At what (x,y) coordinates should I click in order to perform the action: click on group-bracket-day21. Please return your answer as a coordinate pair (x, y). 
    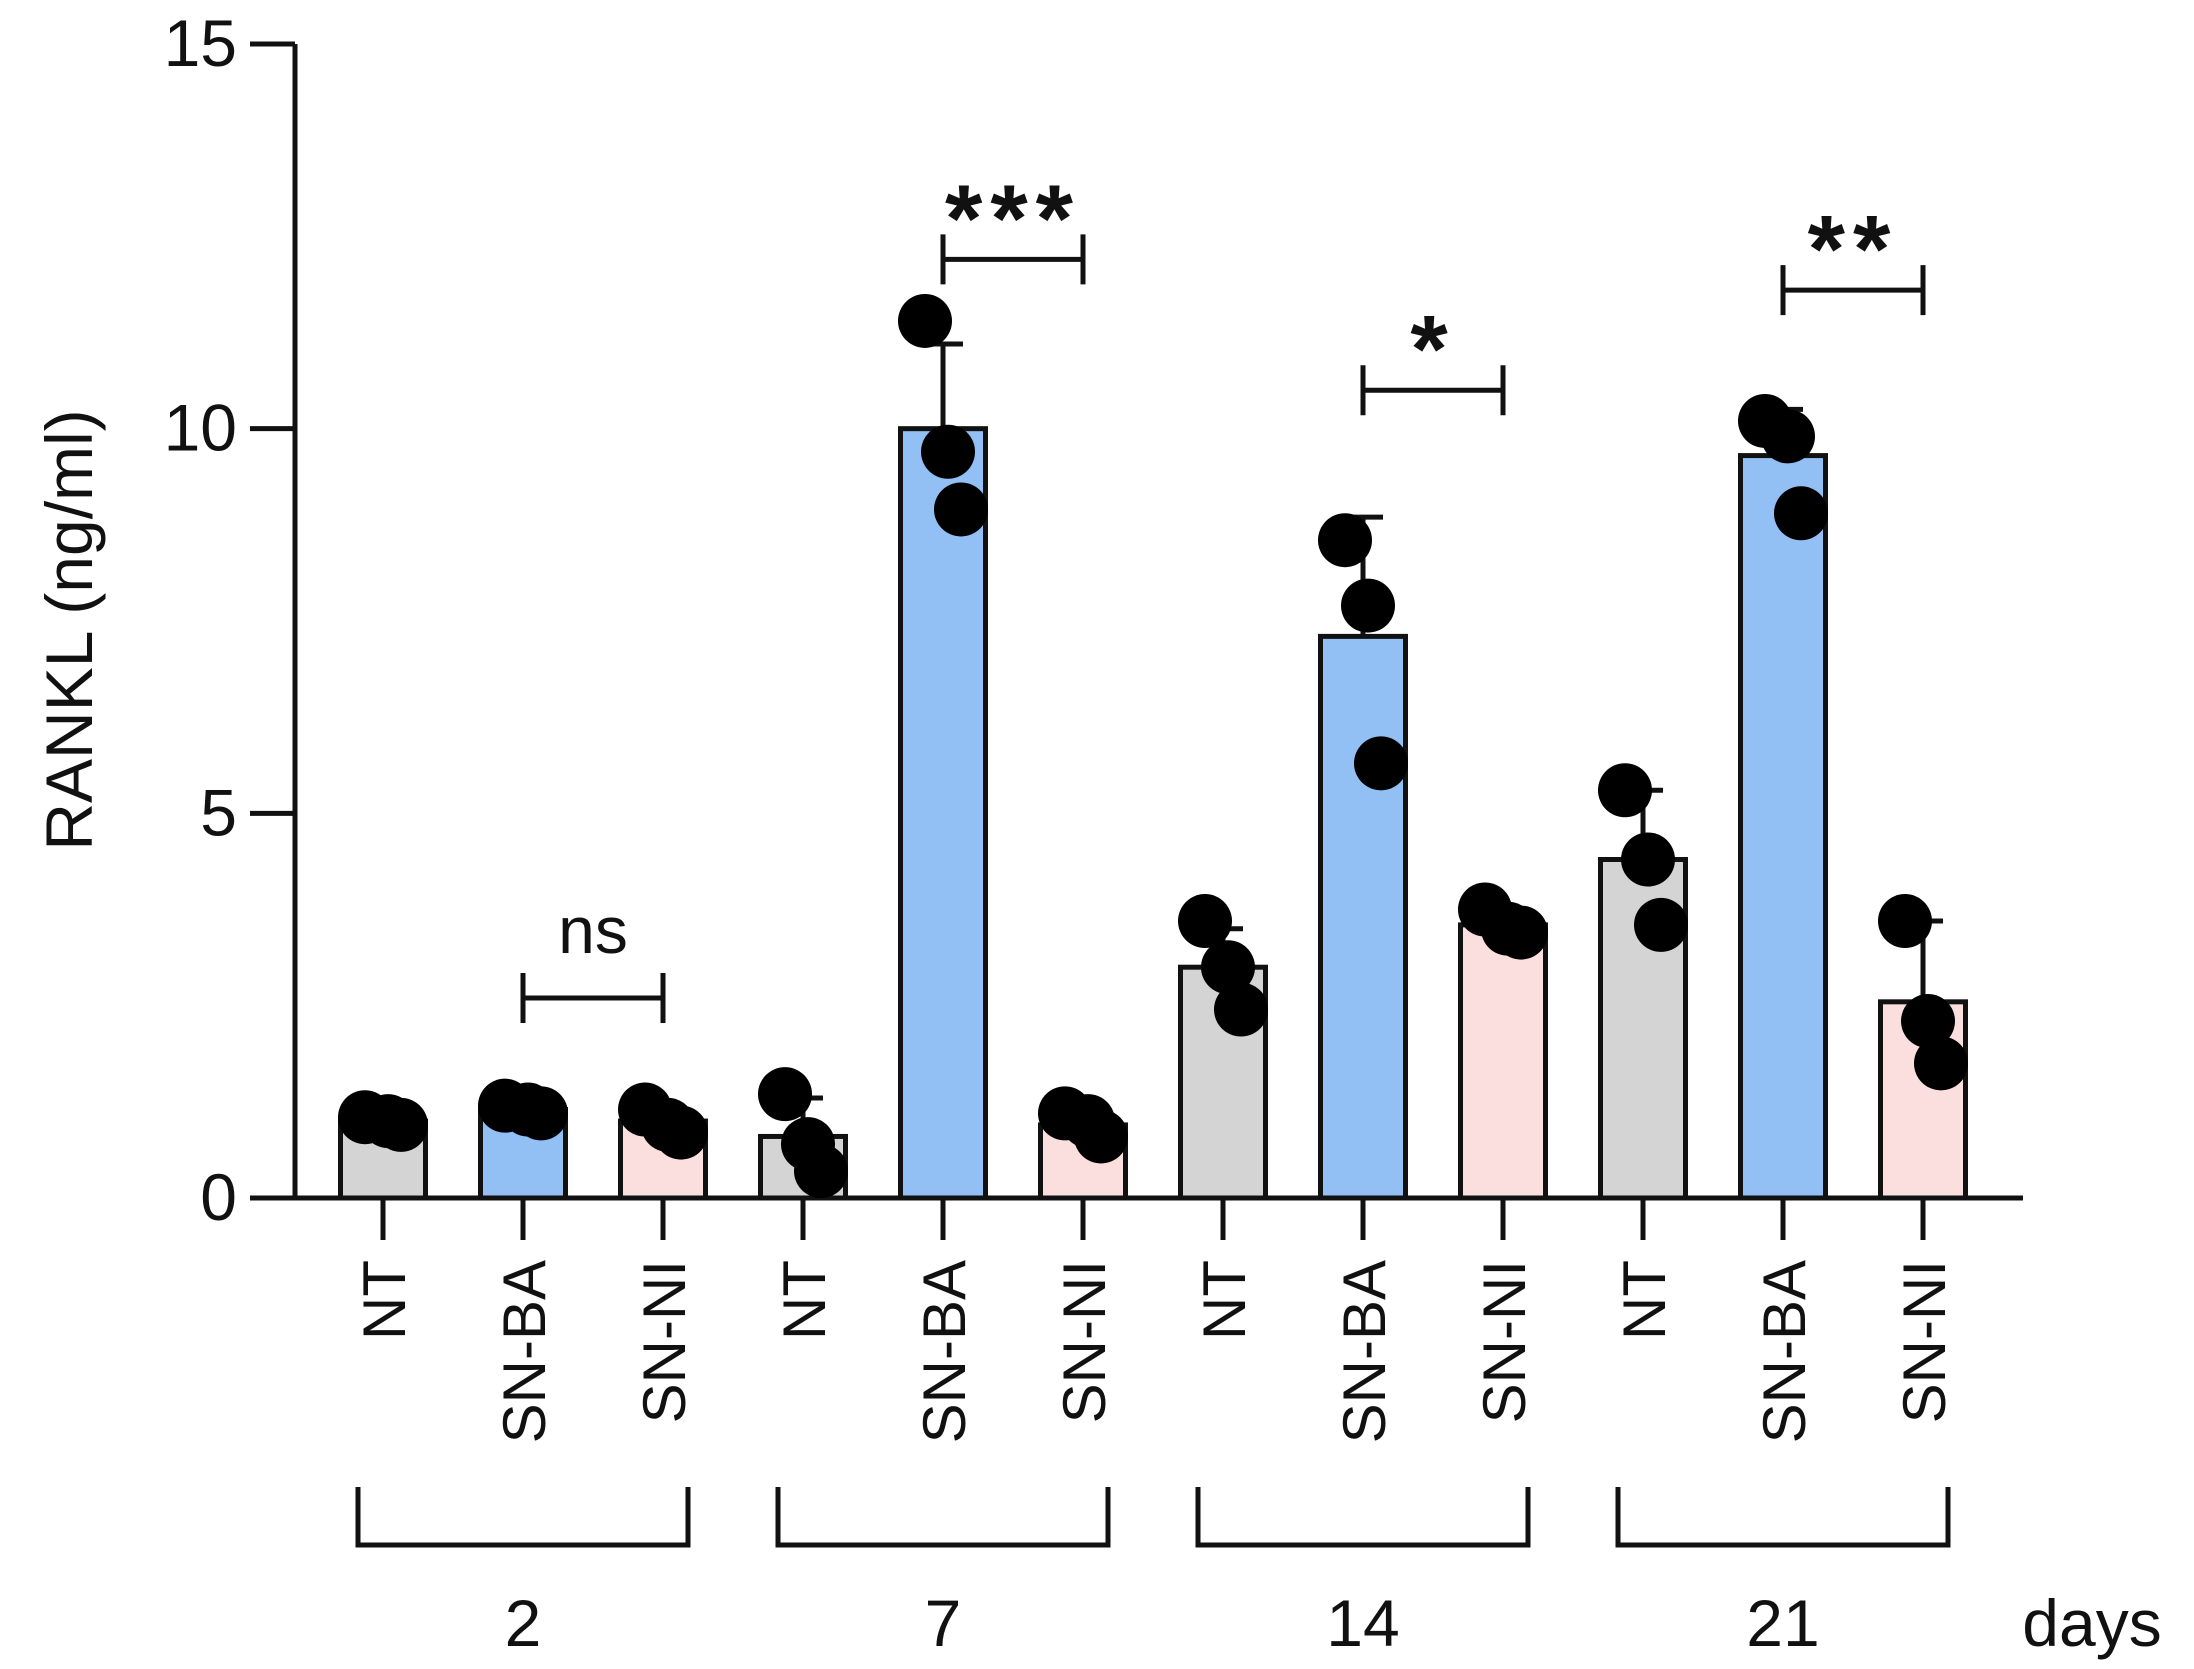
    Looking at the image, I should click on (1783, 1517).